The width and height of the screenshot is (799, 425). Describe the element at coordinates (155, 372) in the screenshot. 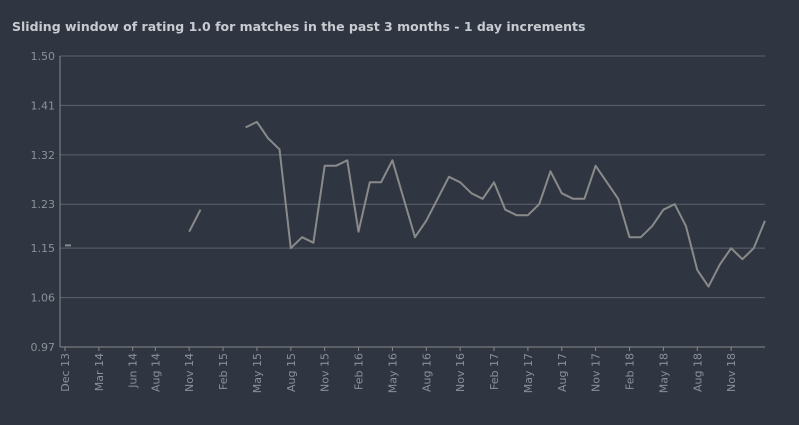

I see `x-tick-label: Aug 14` at that location.